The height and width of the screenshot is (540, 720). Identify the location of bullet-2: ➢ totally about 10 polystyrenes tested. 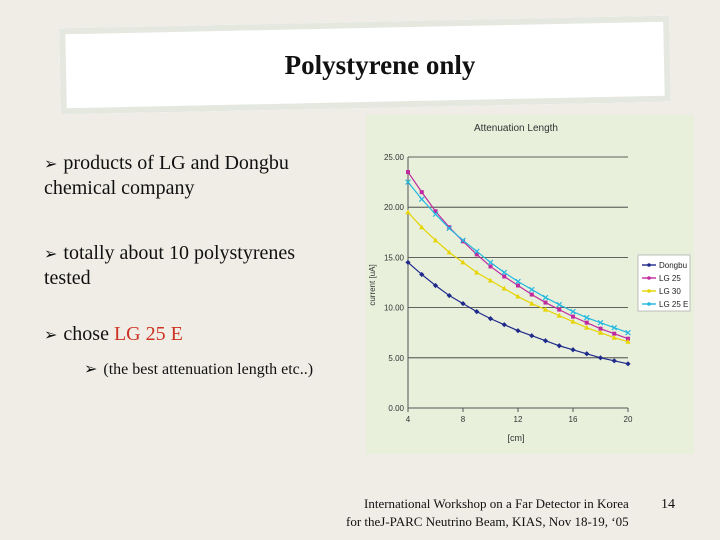
(169, 266).